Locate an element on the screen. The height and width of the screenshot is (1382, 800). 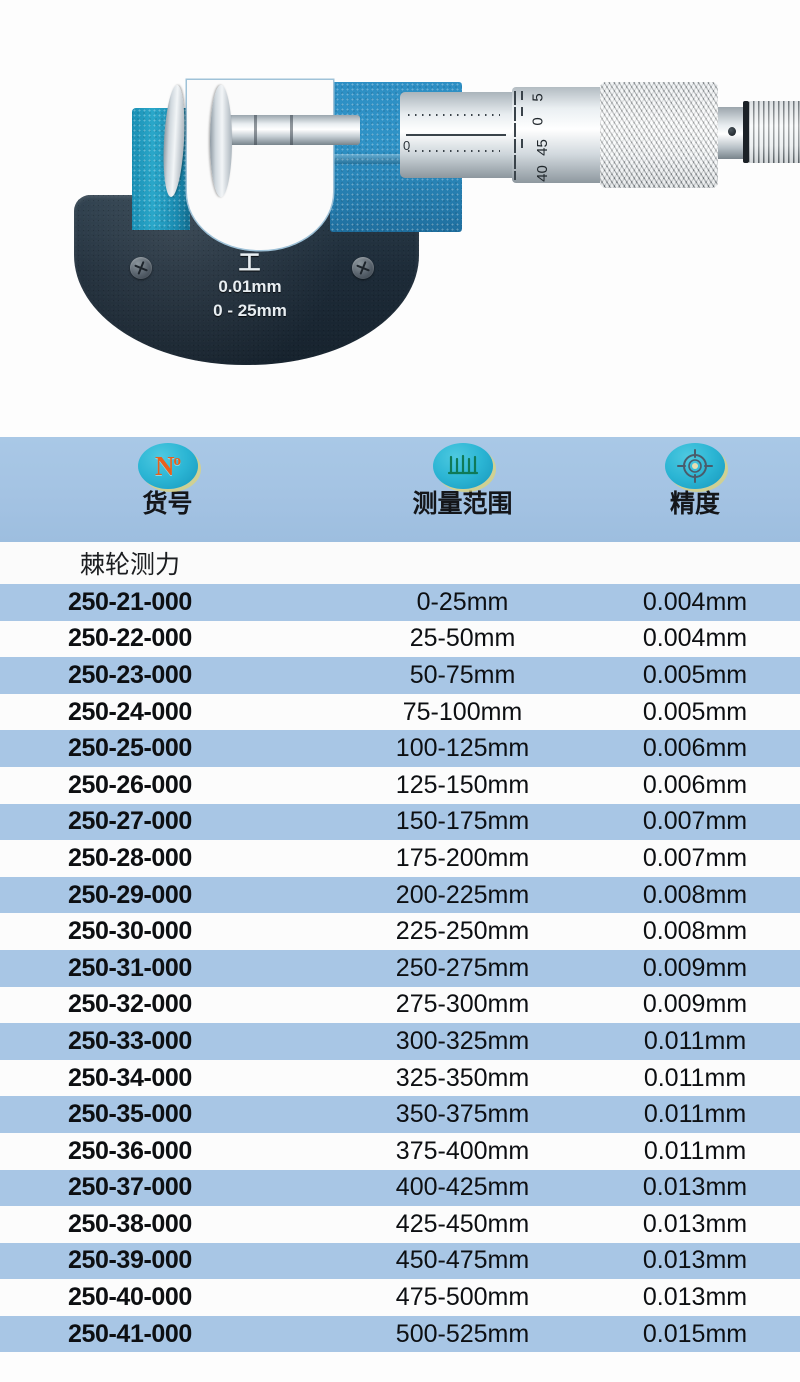
cell-accuracy: 0.015mm is located at coordinates (695, 1333).